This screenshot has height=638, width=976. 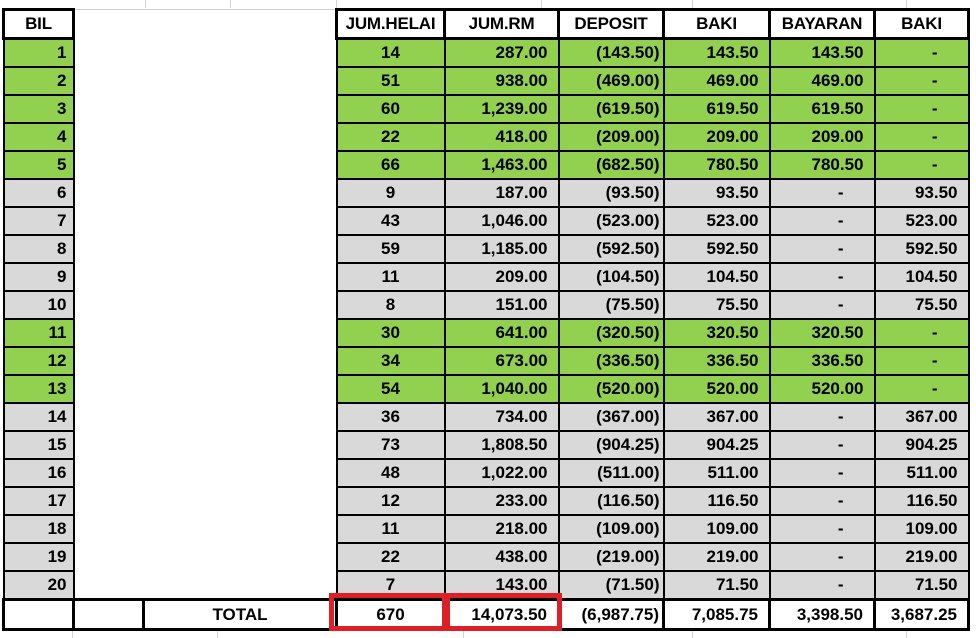 What do you see at coordinates (38, 389) in the screenshot?
I see `cell-bil: 13` at bounding box center [38, 389].